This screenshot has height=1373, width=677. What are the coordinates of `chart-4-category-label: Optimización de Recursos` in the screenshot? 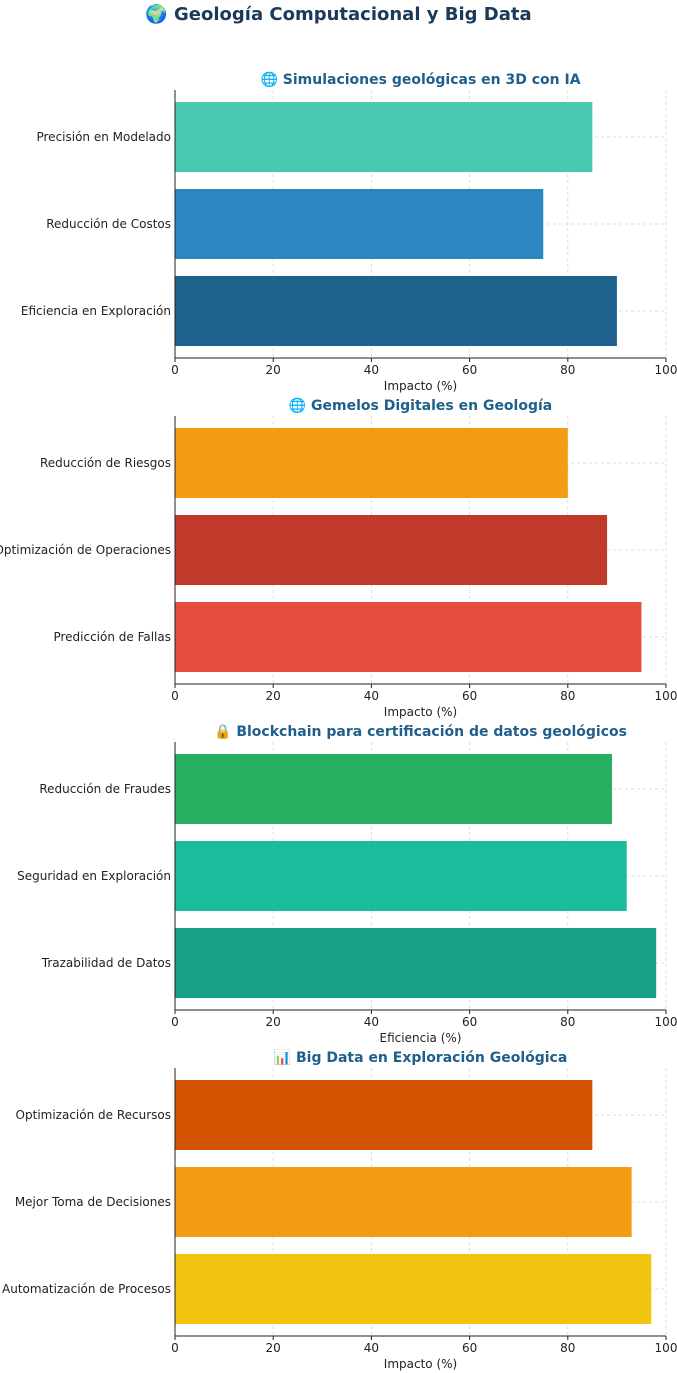 It's located at (93, 1115).